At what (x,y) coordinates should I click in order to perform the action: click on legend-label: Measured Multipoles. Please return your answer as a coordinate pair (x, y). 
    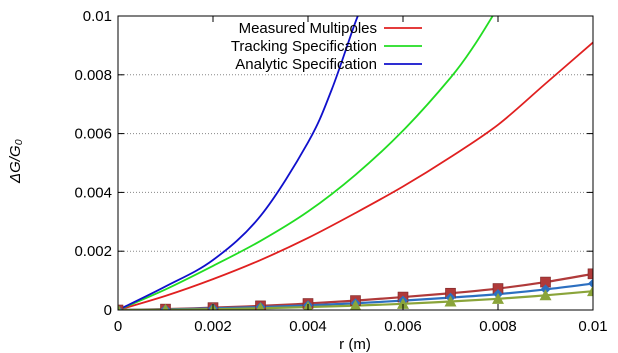
    Looking at the image, I should click on (308, 28).